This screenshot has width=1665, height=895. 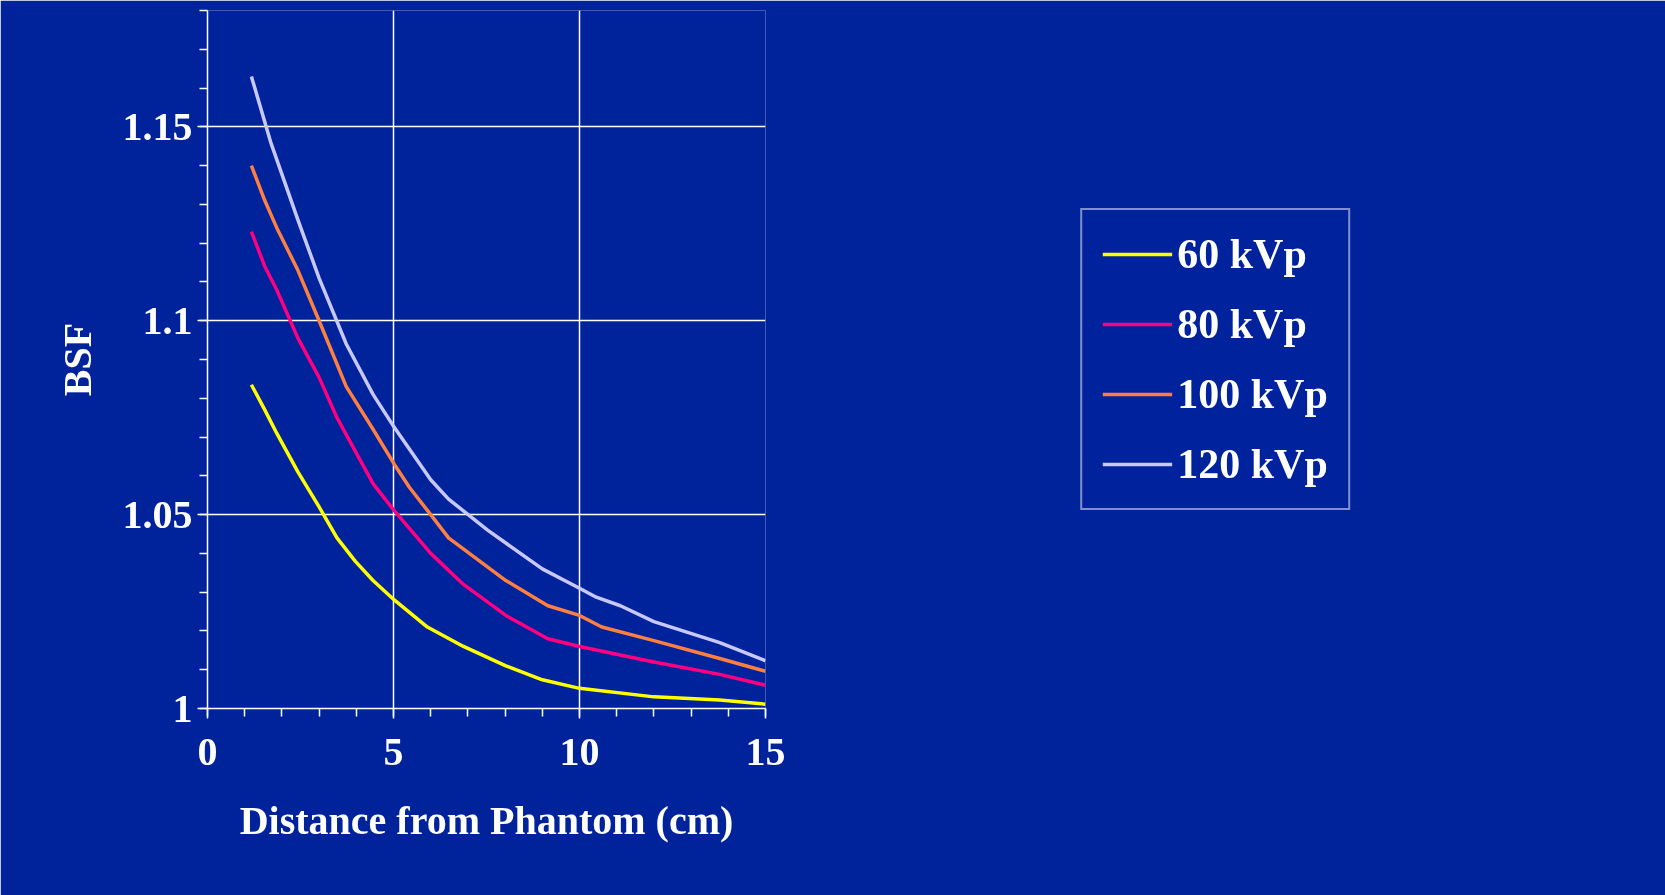 What do you see at coordinates (1242, 324) in the screenshot?
I see `legend-label: 80 kVp` at bounding box center [1242, 324].